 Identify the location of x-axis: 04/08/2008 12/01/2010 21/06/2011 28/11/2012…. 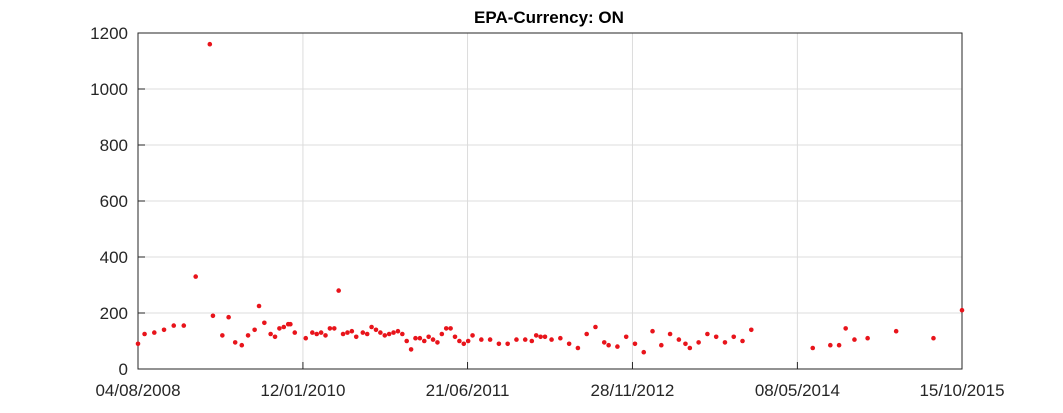
(550, 381).